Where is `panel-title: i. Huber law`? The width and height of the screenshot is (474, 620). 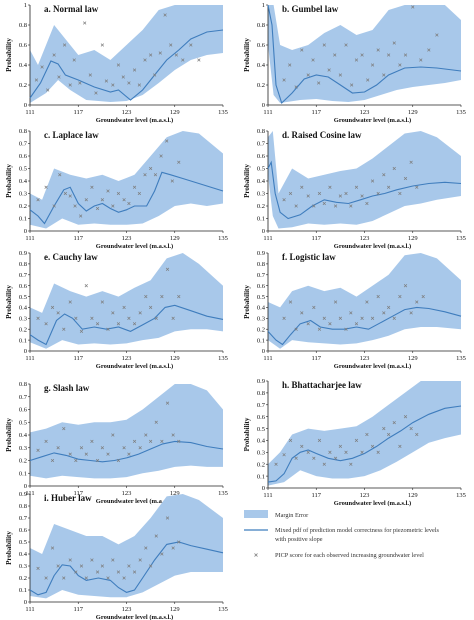 panel-title: i. Huber law is located at coordinates (68, 498).